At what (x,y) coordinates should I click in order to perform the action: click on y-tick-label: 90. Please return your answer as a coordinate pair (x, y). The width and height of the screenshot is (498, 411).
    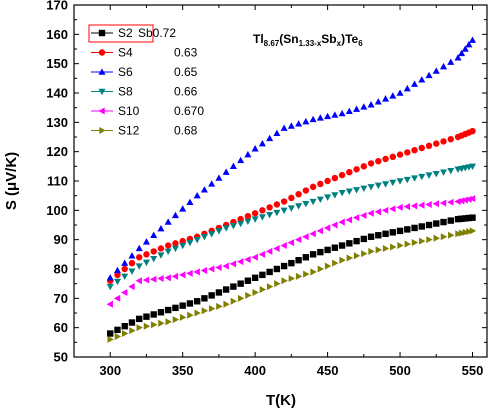
    Looking at the image, I should click on (61, 239).